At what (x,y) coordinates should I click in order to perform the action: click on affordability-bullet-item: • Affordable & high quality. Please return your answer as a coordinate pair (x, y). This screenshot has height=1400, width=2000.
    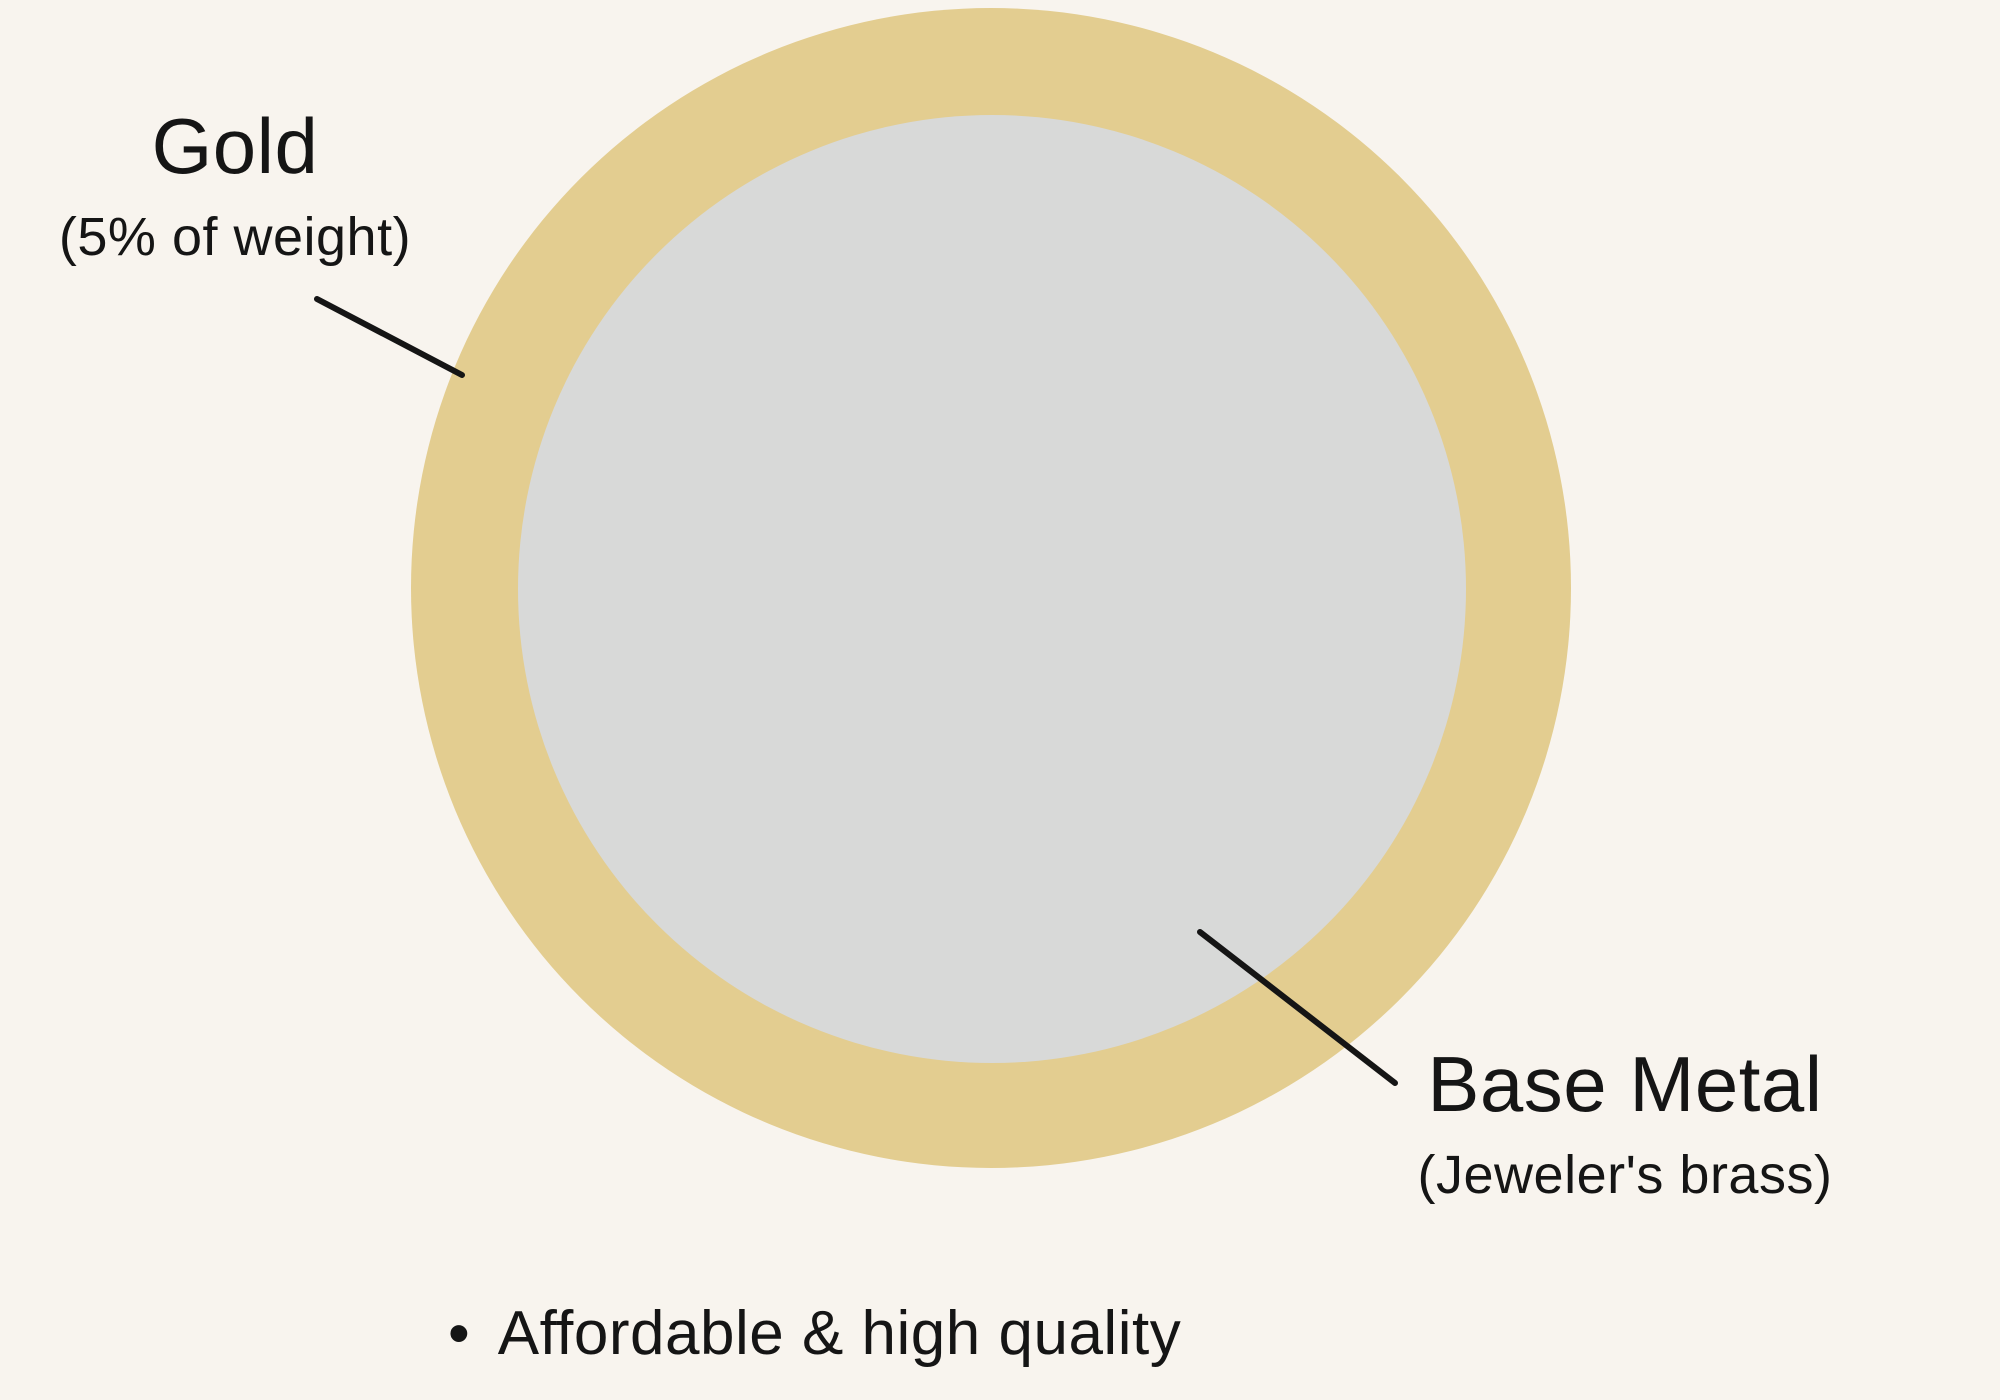
    Looking at the image, I should click on (814, 1333).